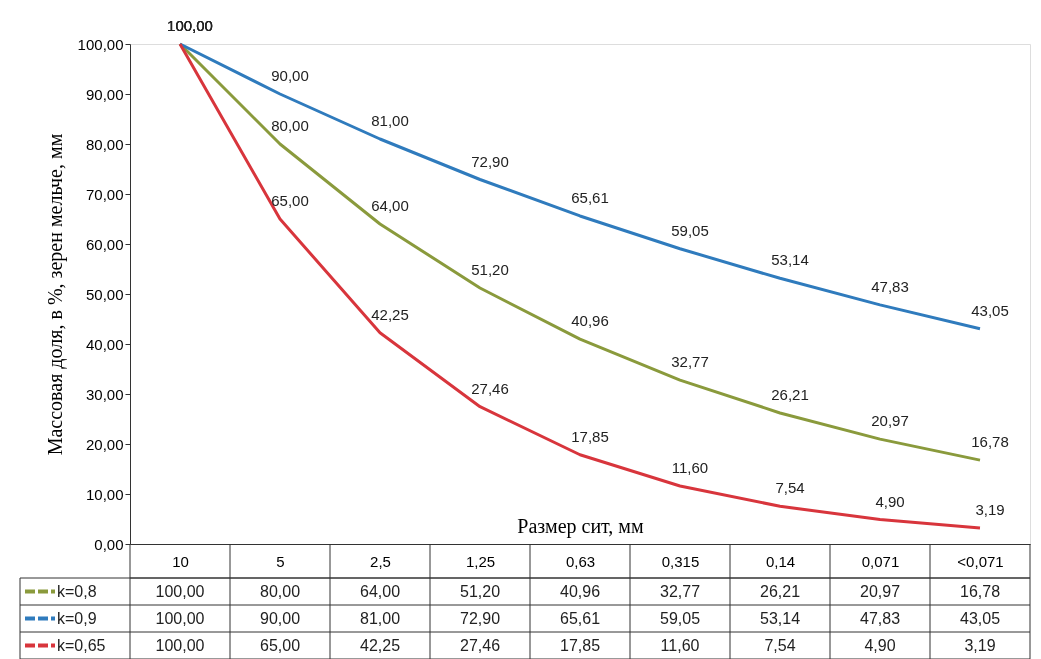 This screenshot has width=1041, height=659. Describe the element at coordinates (690, 362) in the screenshot. I see `text: 32,77` at that location.